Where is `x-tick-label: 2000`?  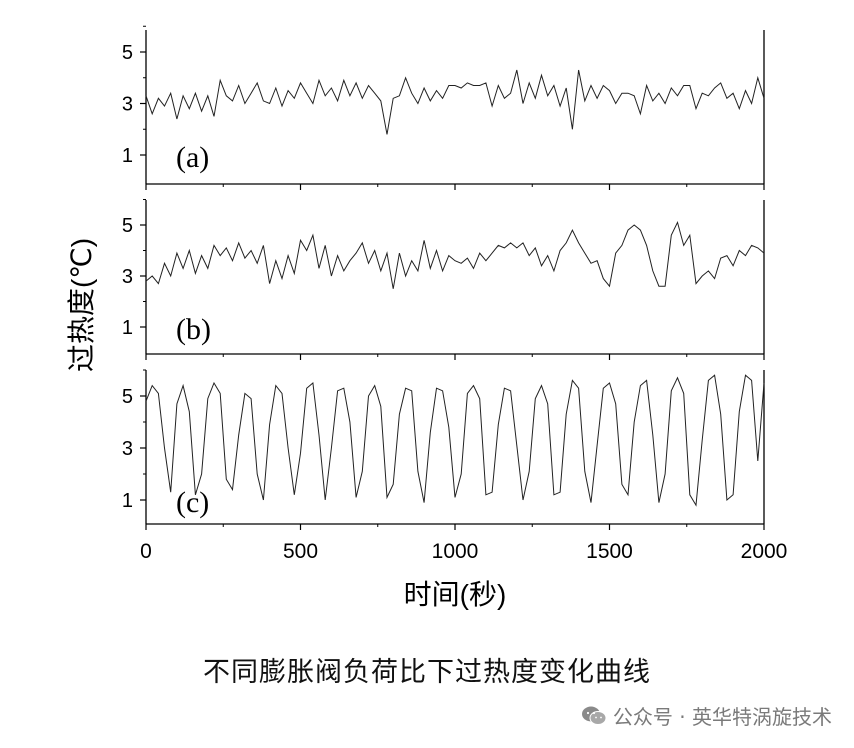 x-tick-label: 2000 is located at coordinates (764, 551).